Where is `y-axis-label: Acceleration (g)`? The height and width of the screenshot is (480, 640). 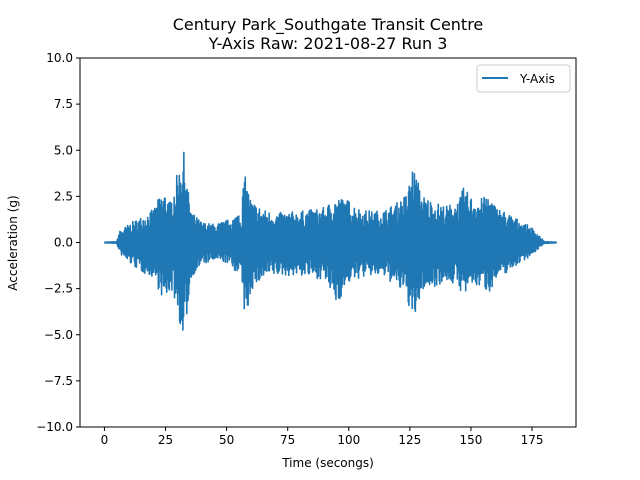
y-axis-label: Acceleration (g) is located at coordinates (13, 242).